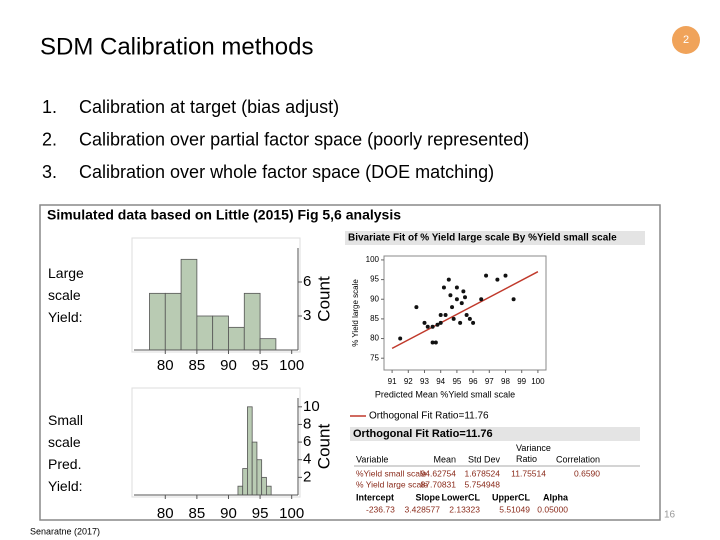 This screenshot has width=720, height=540. What do you see at coordinates (307, 476) in the screenshot?
I see `y-tick-label: 2` at bounding box center [307, 476].